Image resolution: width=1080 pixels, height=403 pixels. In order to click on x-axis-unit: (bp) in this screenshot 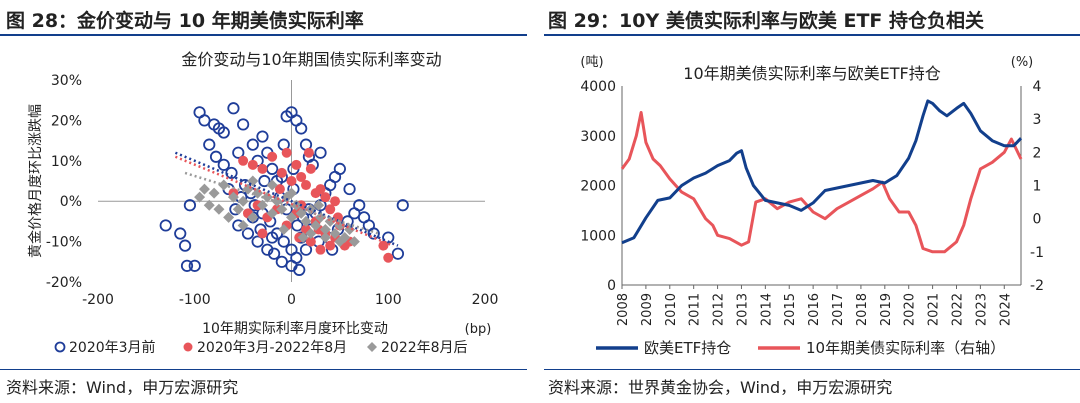, I will do `click(478, 329)`.